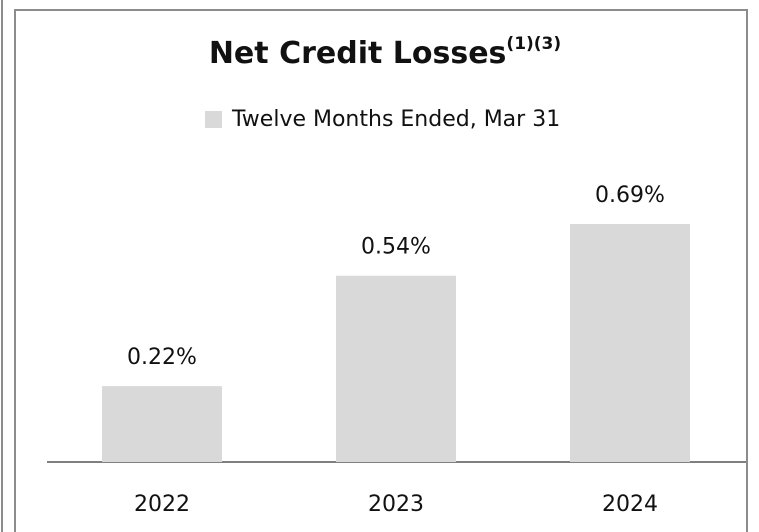 This screenshot has height=532, width=759. I want to click on data-label: 0.22%, so click(162, 357).